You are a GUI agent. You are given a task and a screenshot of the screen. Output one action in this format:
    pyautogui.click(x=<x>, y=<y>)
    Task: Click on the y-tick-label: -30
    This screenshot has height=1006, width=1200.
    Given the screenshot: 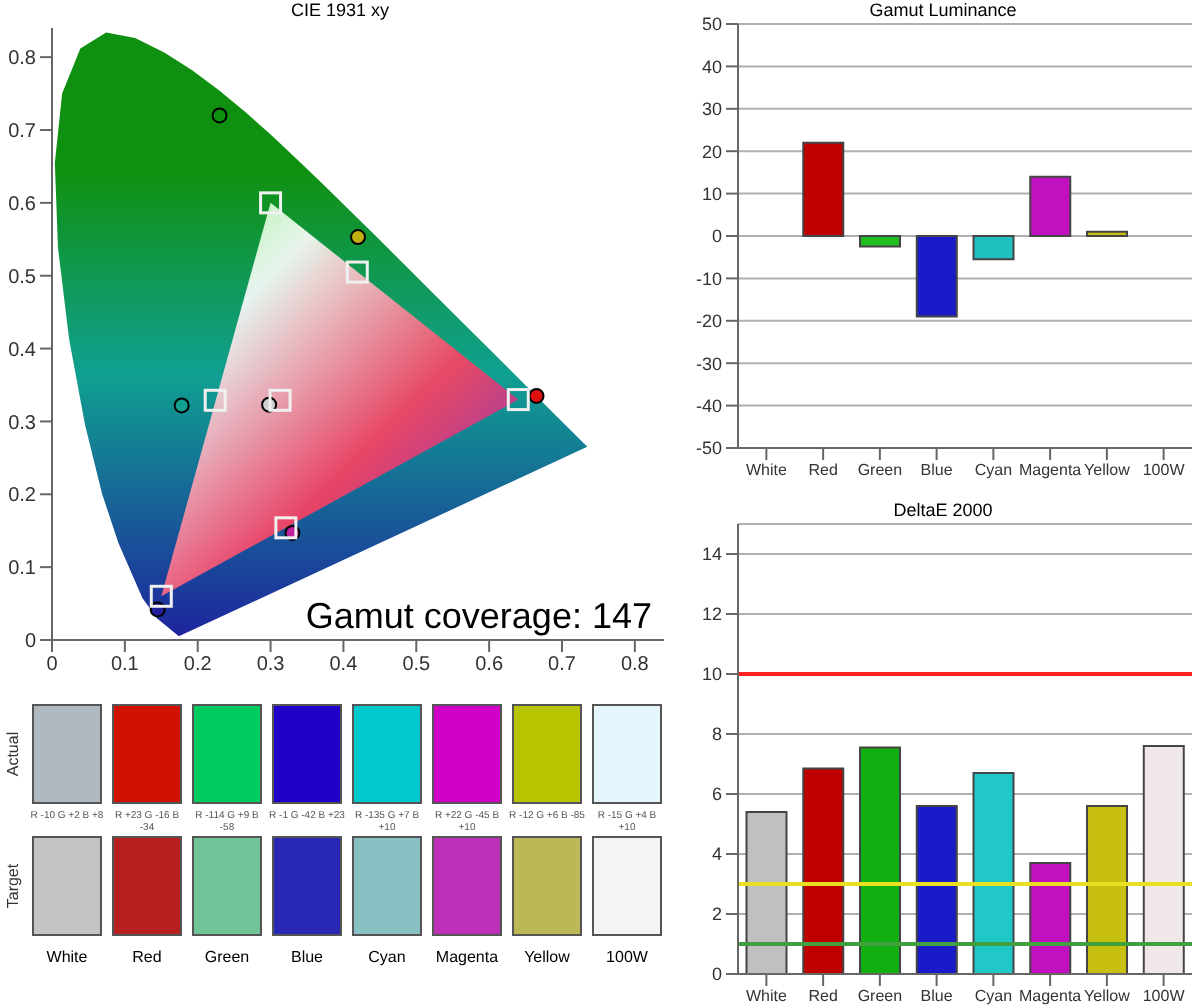 What is the action you would take?
    pyautogui.click(x=708, y=363)
    